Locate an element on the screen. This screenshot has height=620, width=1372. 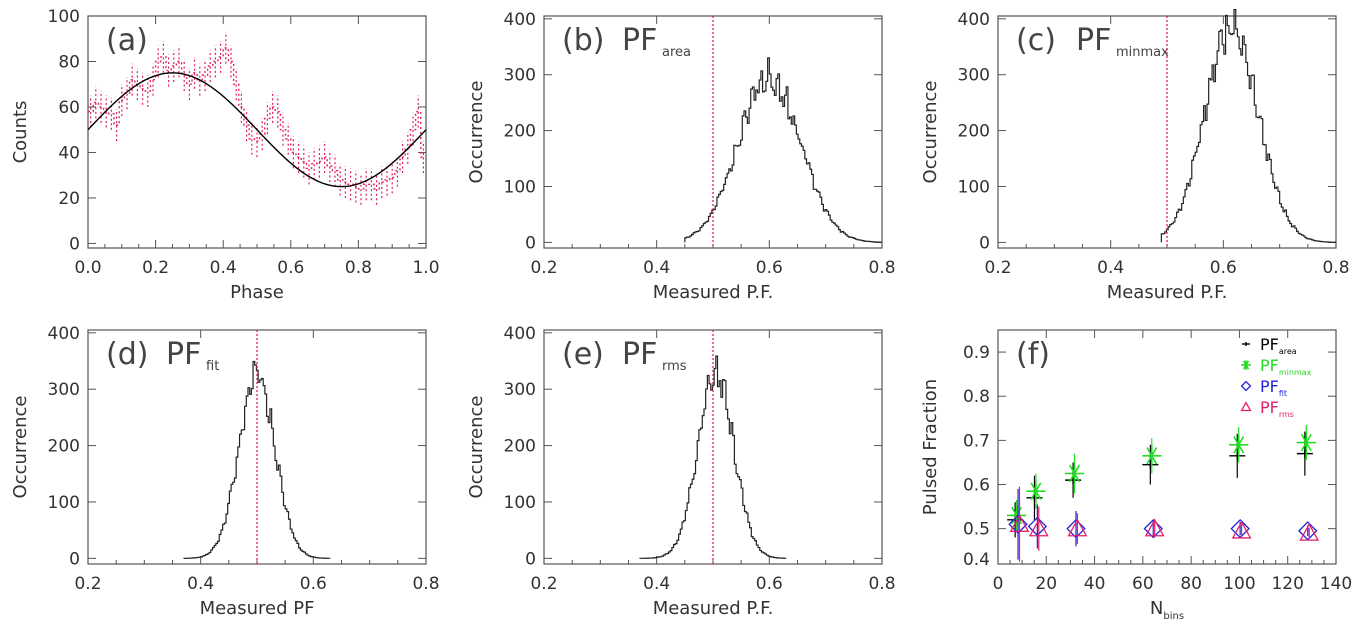
x-tick-label: 0.0 is located at coordinates (87, 268).